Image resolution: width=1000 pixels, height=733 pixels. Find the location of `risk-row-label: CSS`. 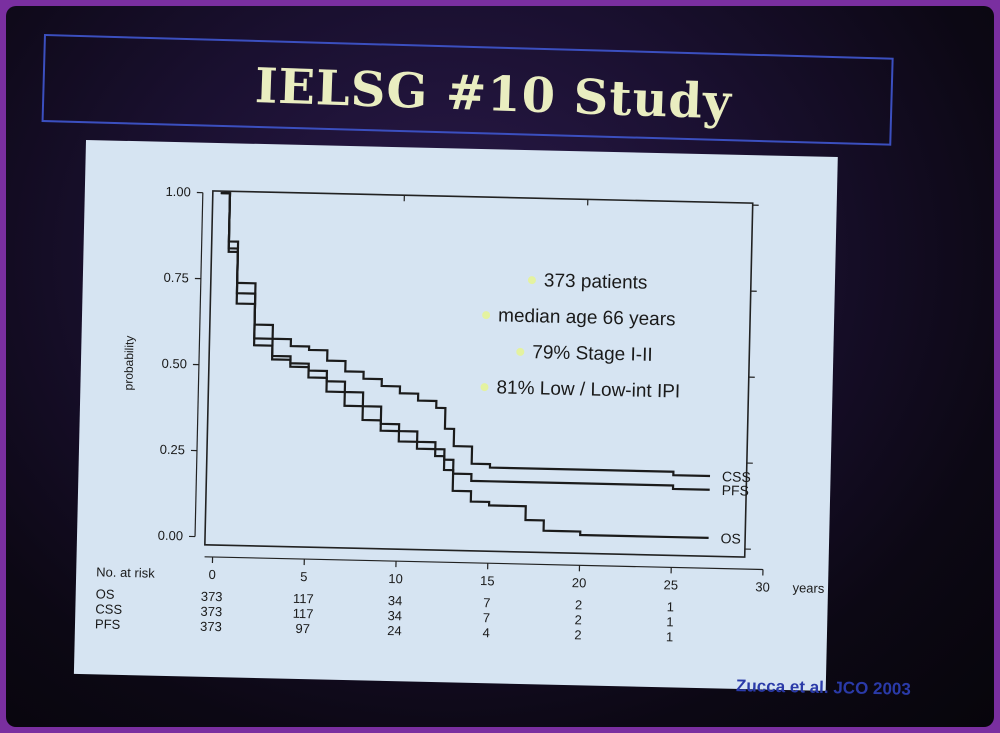

risk-row-label: CSS is located at coordinates (108, 609).